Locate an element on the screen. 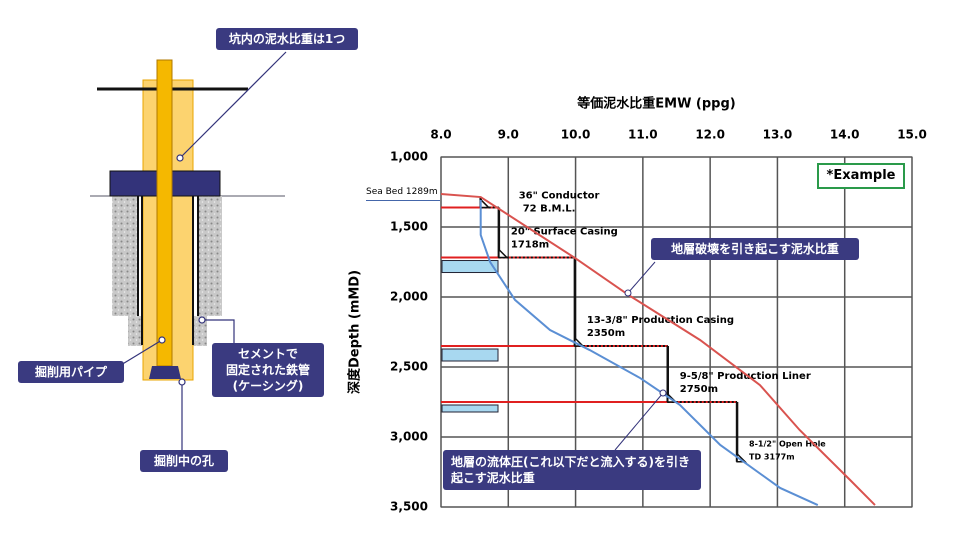 This screenshot has height=540, width=960. casing-name: 9-5/8" Production Liner is located at coordinates (745, 376).